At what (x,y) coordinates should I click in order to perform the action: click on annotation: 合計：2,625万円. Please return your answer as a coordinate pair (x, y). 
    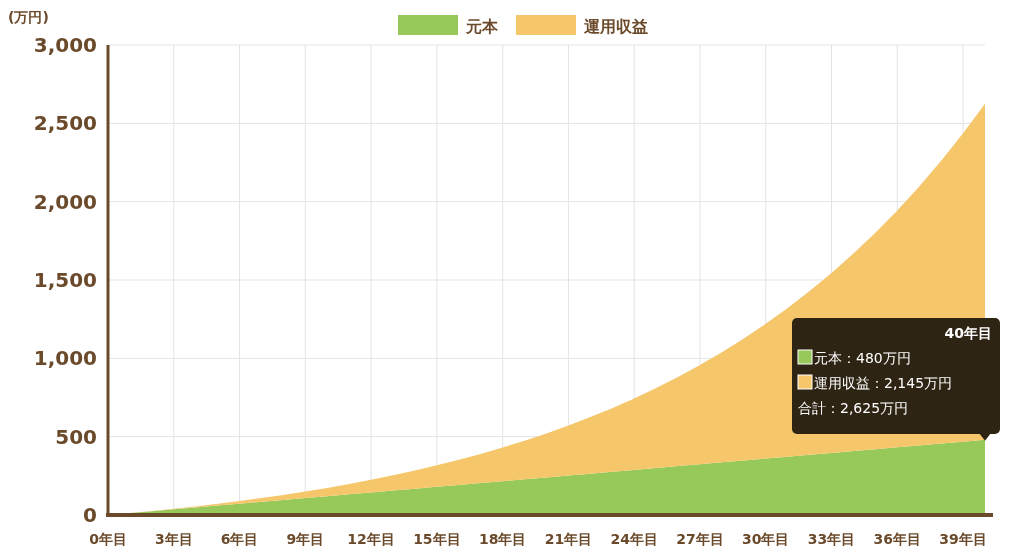
    Looking at the image, I should click on (853, 408).